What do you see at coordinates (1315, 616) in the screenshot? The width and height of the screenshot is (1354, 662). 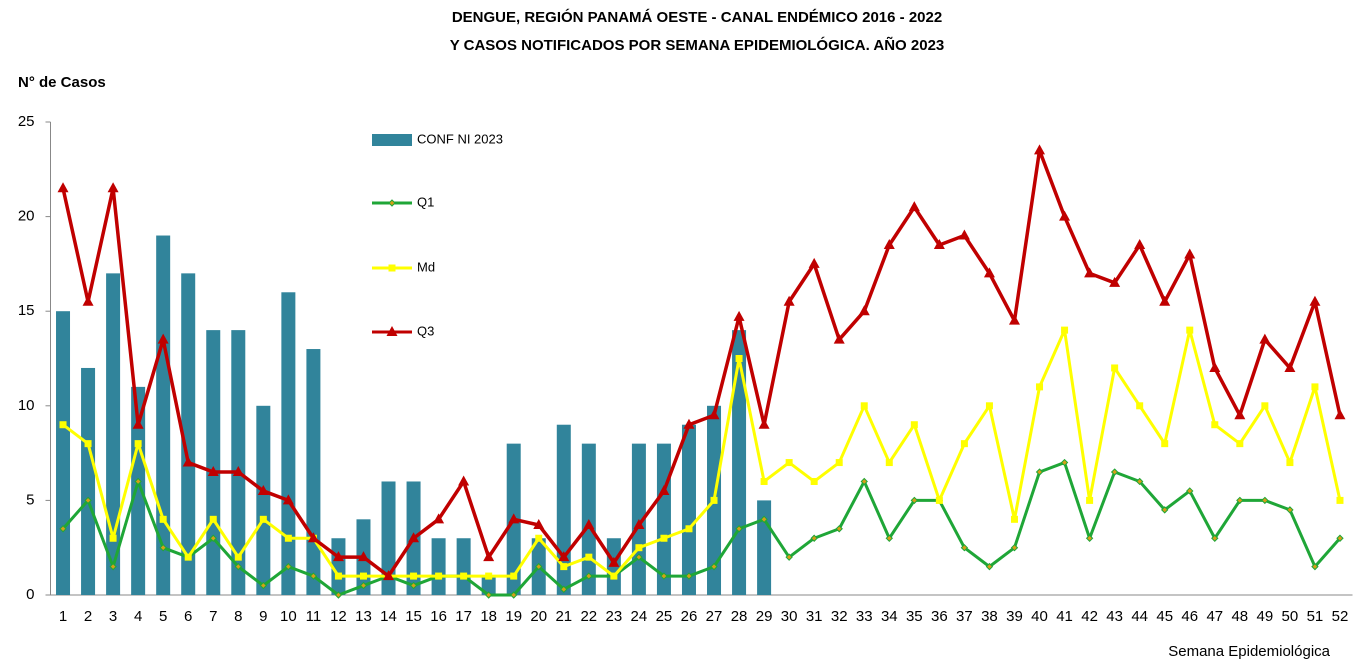 I see `x-tick-label: 51` at bounding box center [1315, 616].